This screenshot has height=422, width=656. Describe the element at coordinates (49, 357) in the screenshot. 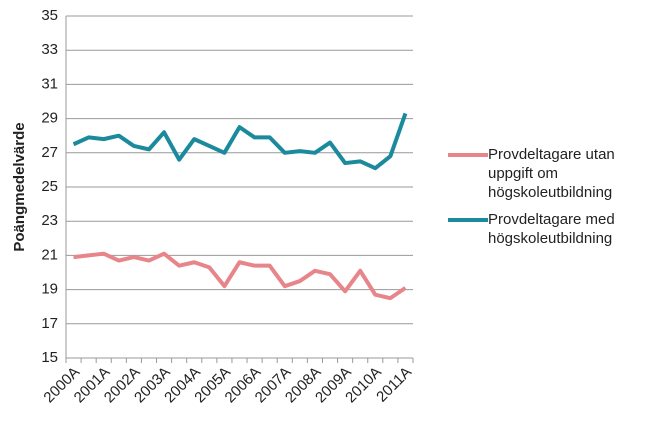

I see `y-tick-label: 15` at that location.